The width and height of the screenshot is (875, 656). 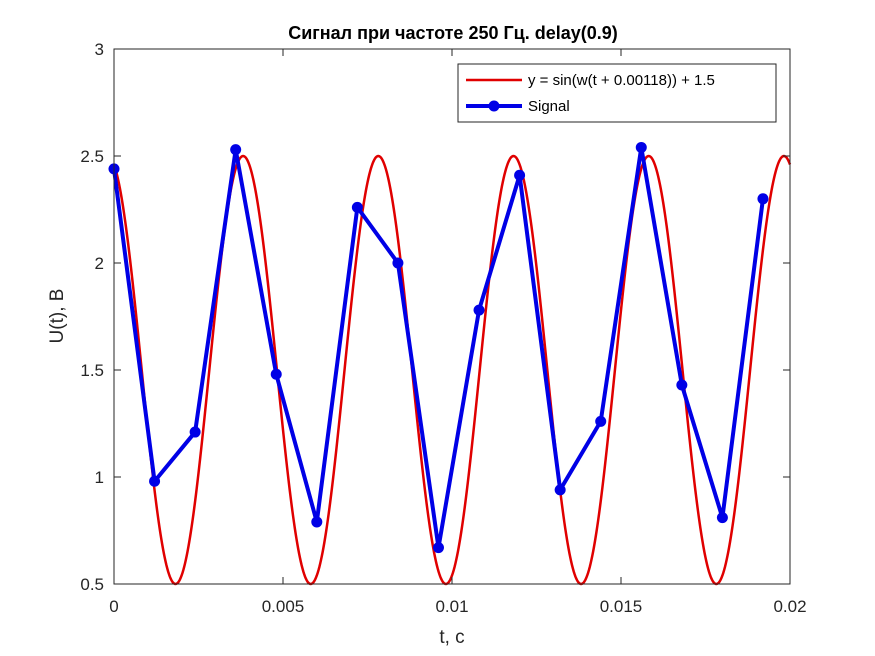 What do you see at coordinates (621, 80) in the screenshot?
I see `legend-sine-label: y = sin(w(t + 0.00118)) + 1.5` at bounding box center [621, 80].